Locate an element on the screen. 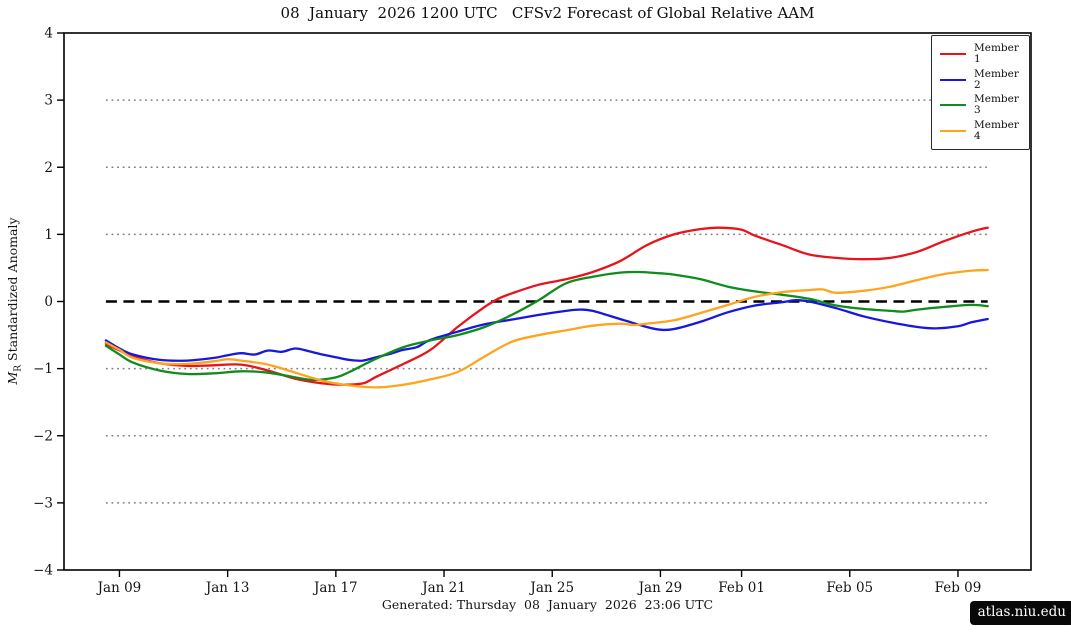  legend-item-label: Member 4 is located at coordinates (996, 130).